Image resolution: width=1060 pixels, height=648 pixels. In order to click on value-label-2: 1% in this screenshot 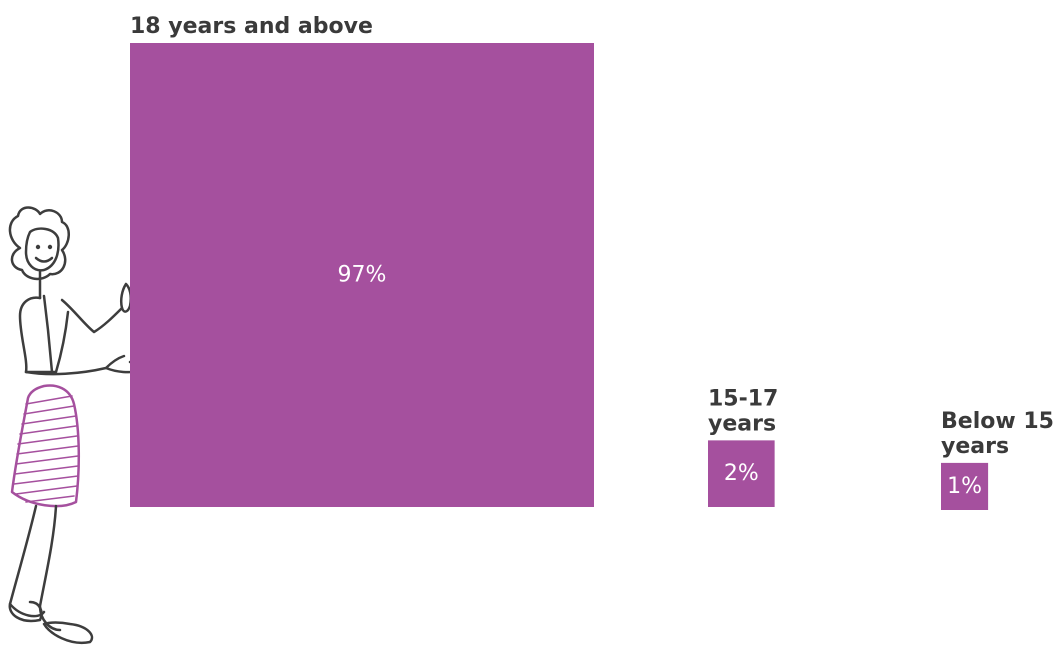, I will do `click(964, 486)`.